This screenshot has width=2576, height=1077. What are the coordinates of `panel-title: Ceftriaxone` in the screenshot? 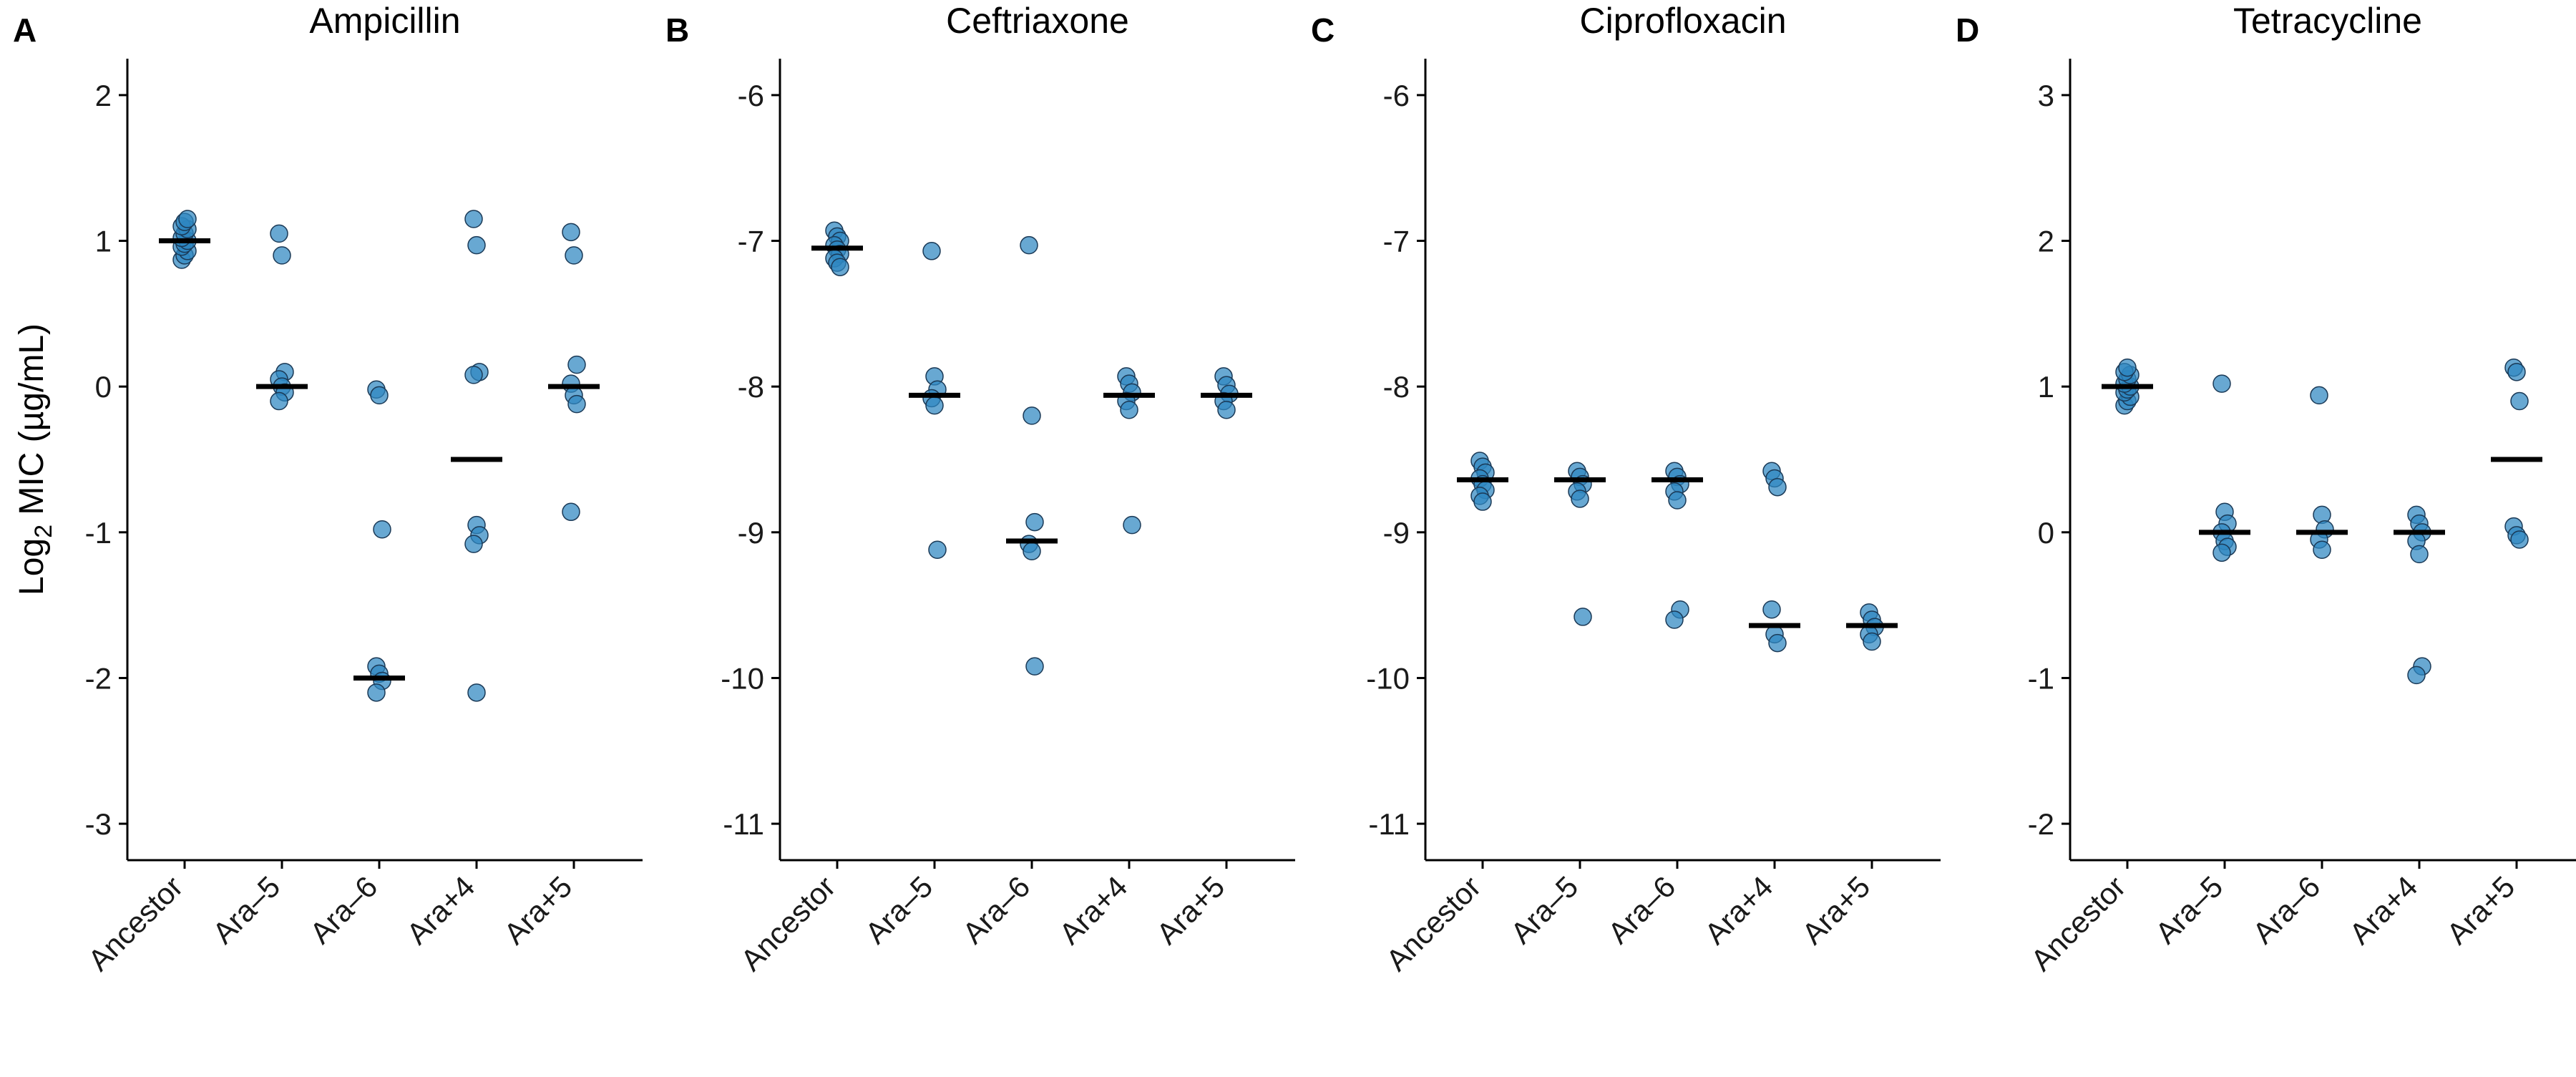 It's located at (1037, 21).